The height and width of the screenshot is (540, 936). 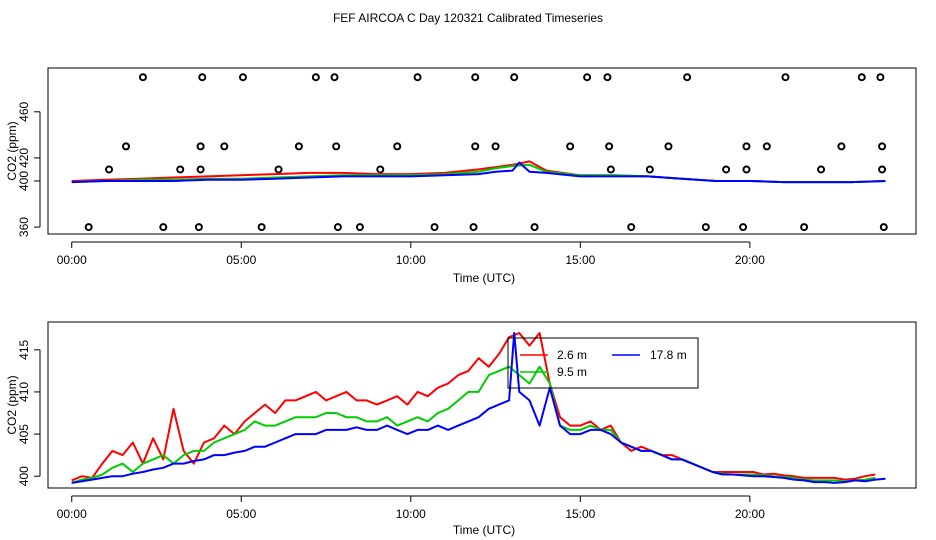 What do you see at coordinates (580, 514) in the screenshot?
I see `bottom-x-tick-label: 15:00` at bounding box center [580, 514].